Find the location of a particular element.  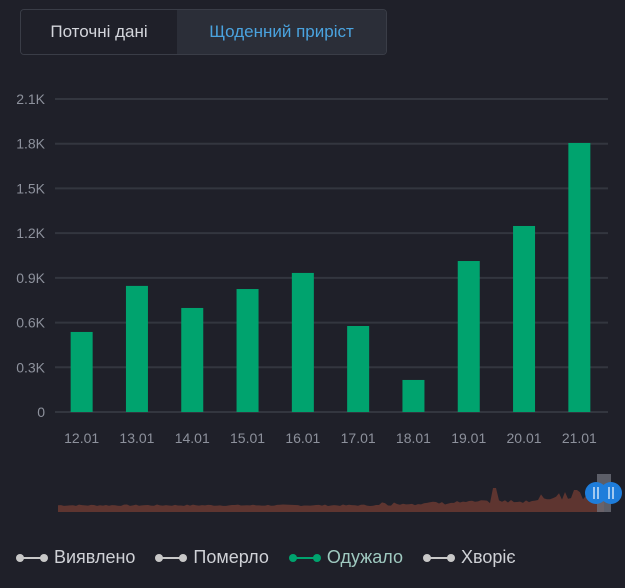

x-tick-label: 12.01 is located at coordinates (81, 438).